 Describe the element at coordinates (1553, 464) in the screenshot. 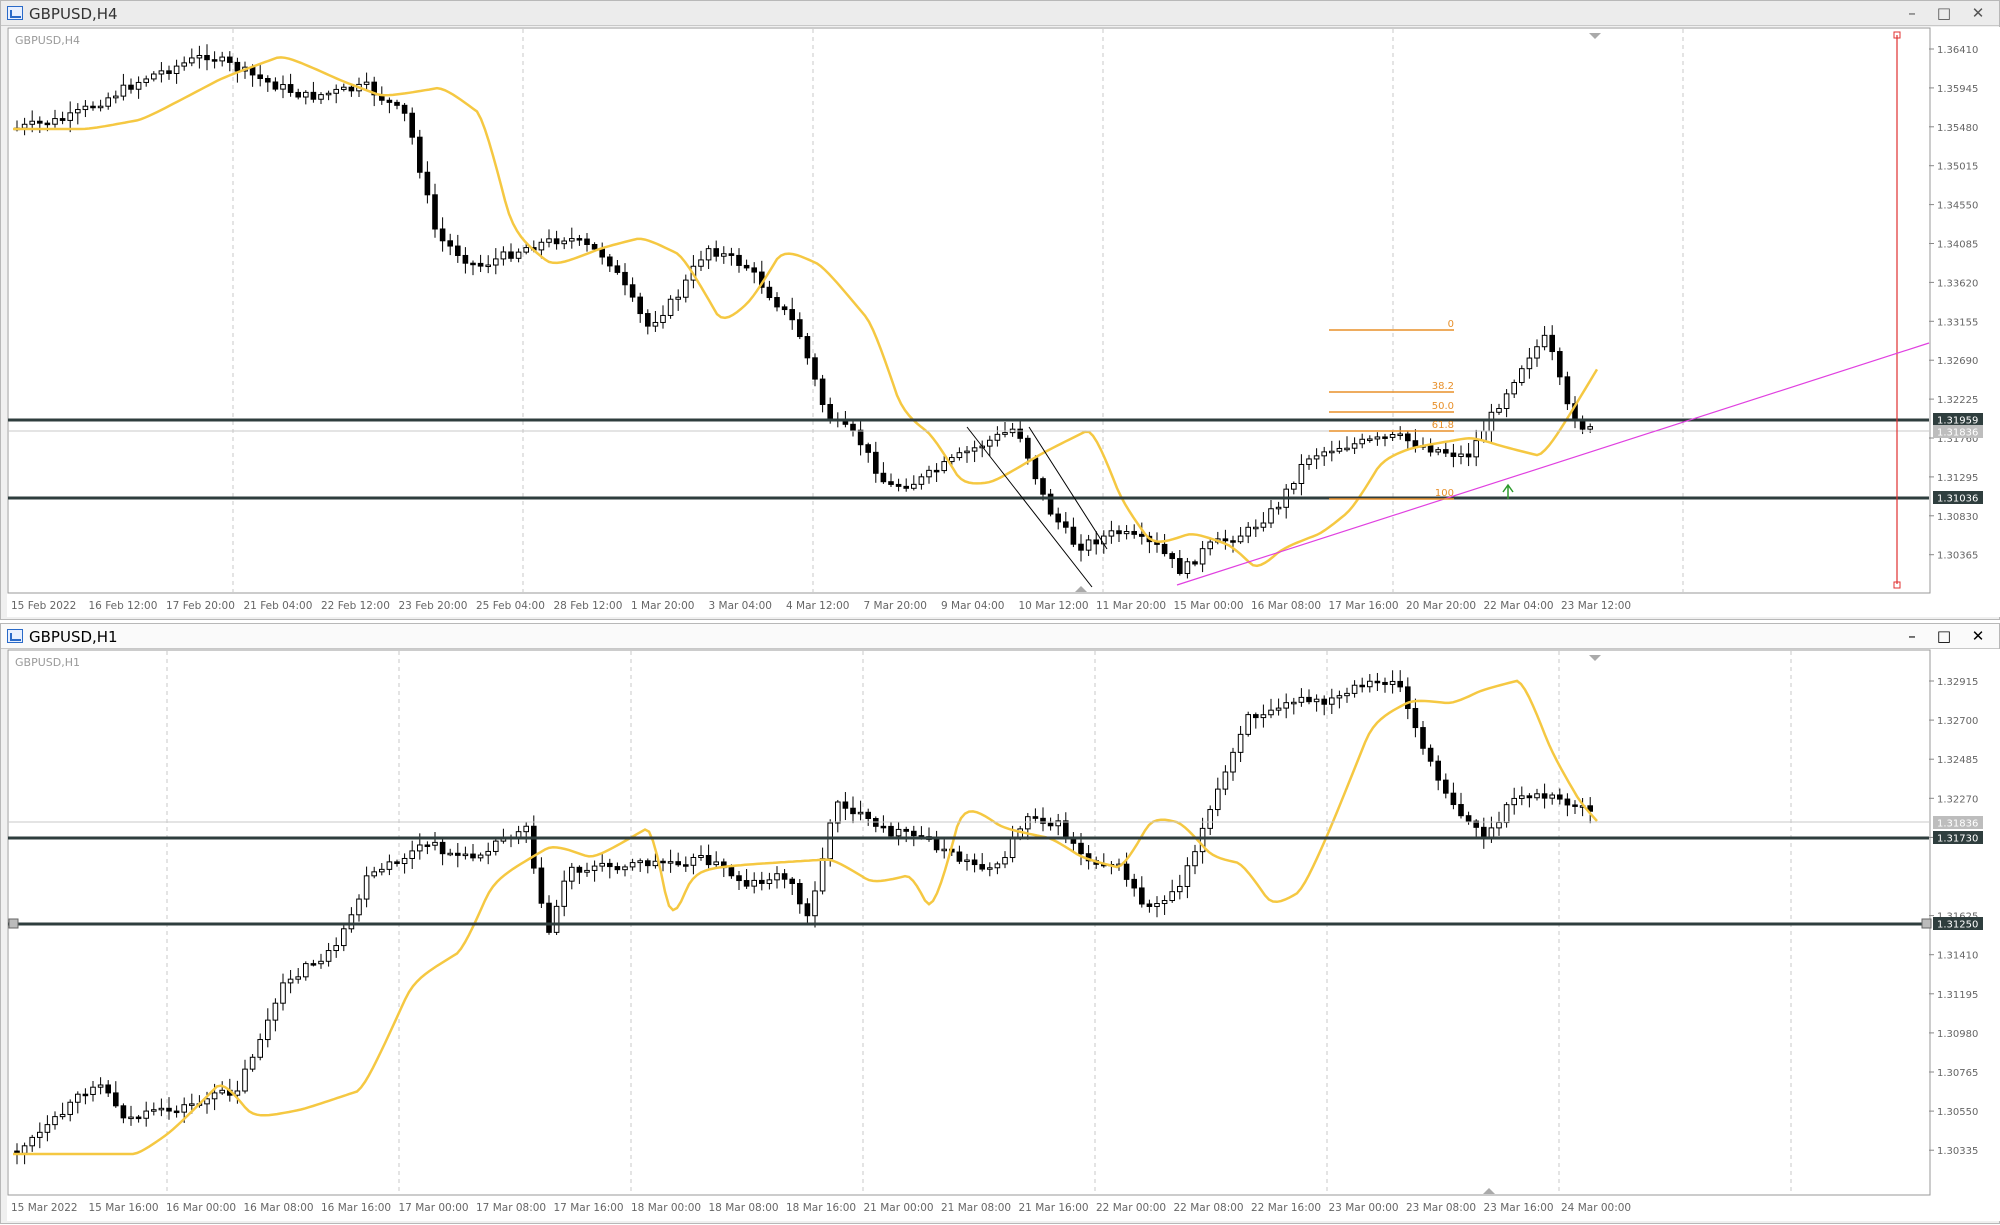

I see `trendline` at that location.